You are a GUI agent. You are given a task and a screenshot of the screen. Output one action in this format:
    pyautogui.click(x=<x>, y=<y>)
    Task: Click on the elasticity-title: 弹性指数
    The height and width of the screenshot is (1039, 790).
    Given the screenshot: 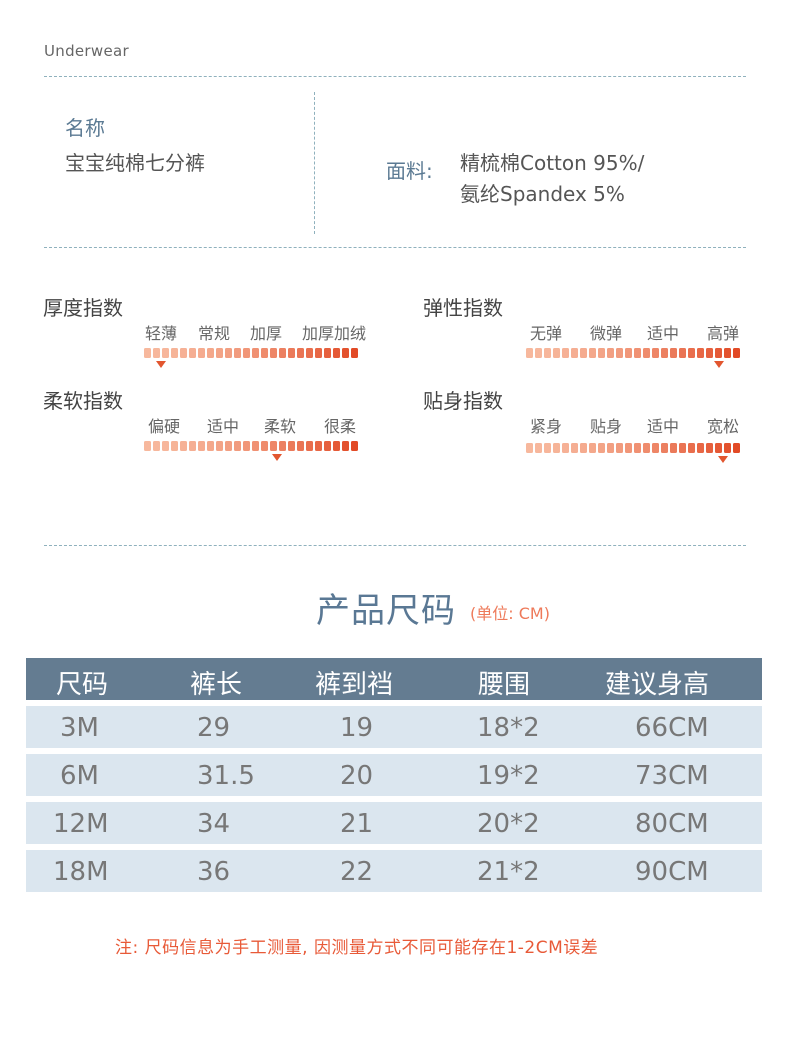 What is the action you would take?
    pyautogui.click(x=463, y=308)
    